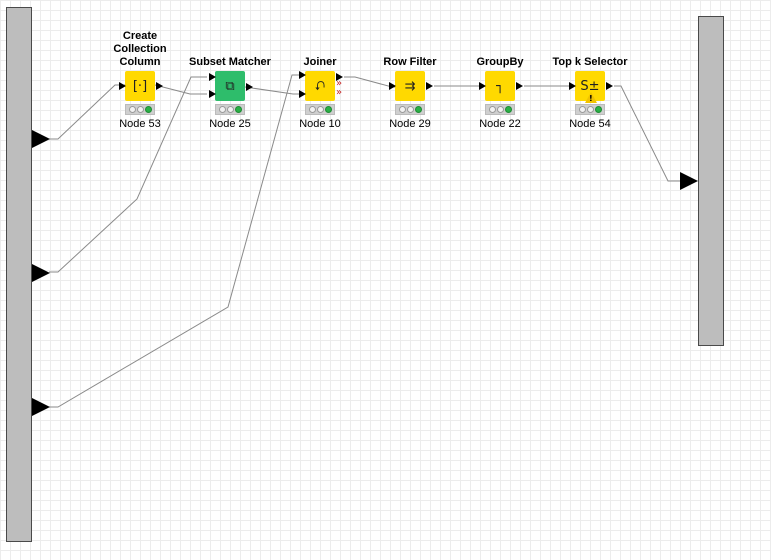 Image resolution: width=771 pixels, height=560 pixels. What do you see at coordinates (500, 62) in the screenshot?
I see `node-title: GroupBy` at bounding box center [500, 62].